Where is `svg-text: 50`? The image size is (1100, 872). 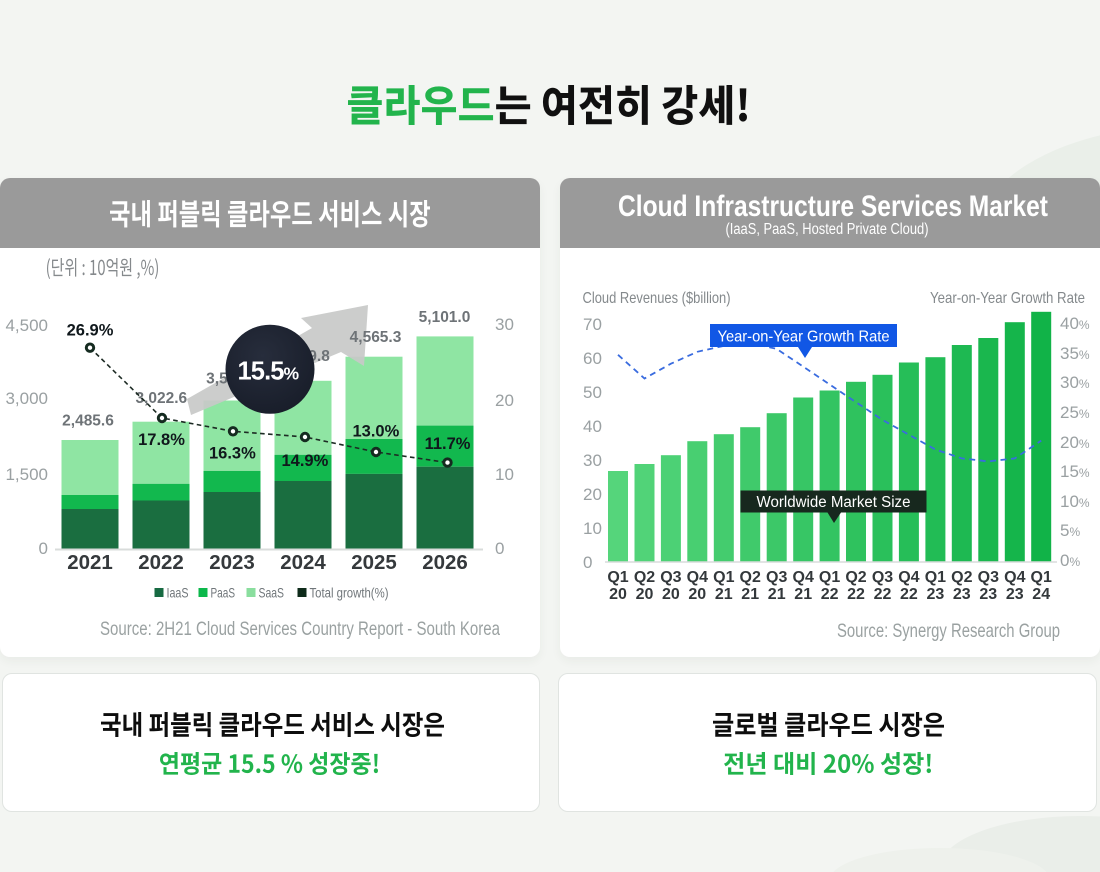
svg-text: 50 is located at coordinates (592, 392).